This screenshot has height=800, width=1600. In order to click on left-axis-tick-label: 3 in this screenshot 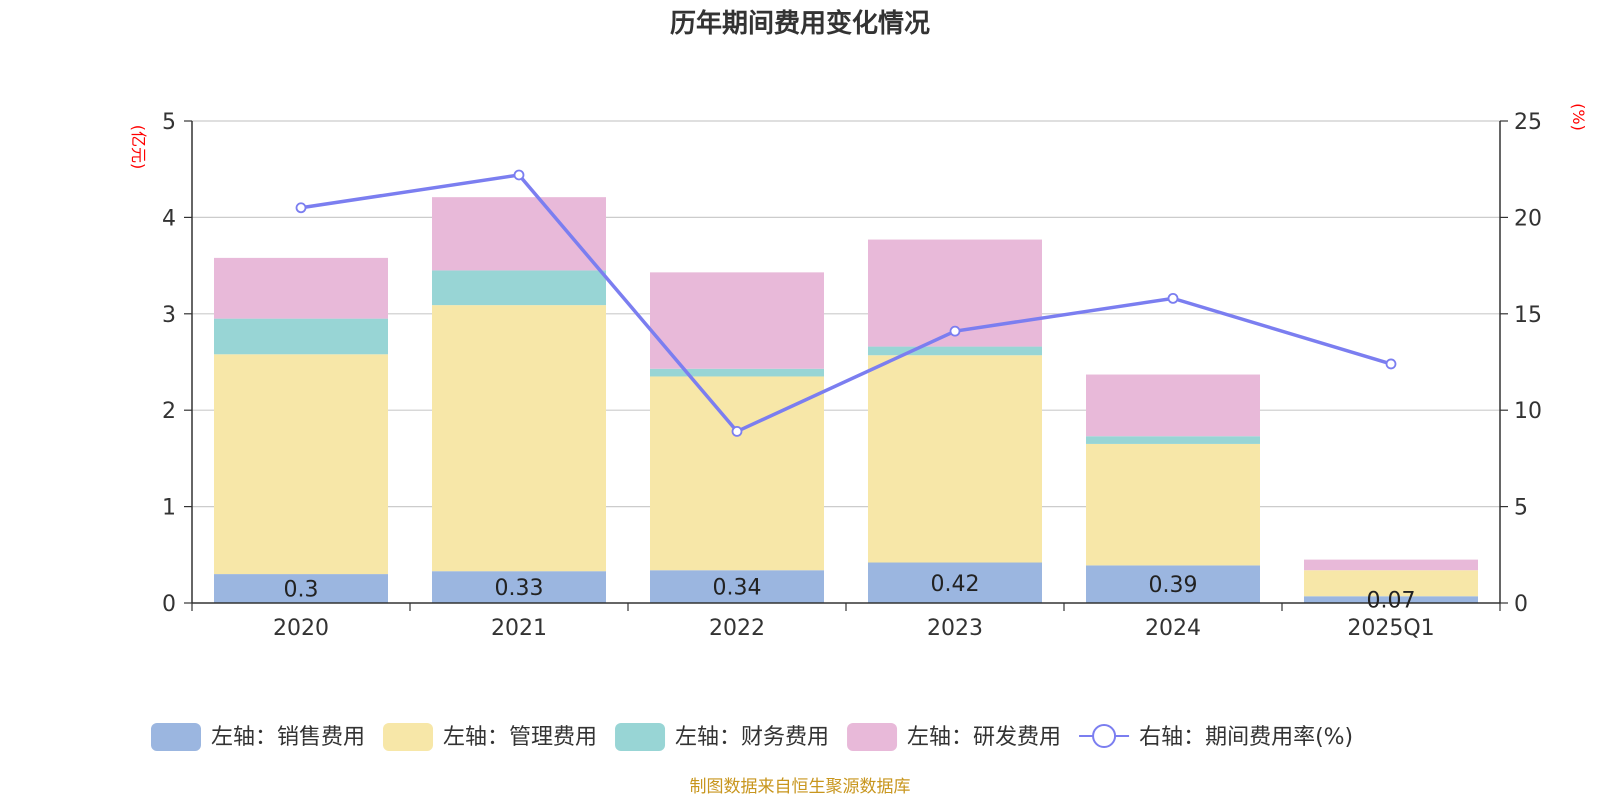, I will do `click(169, 315)`.